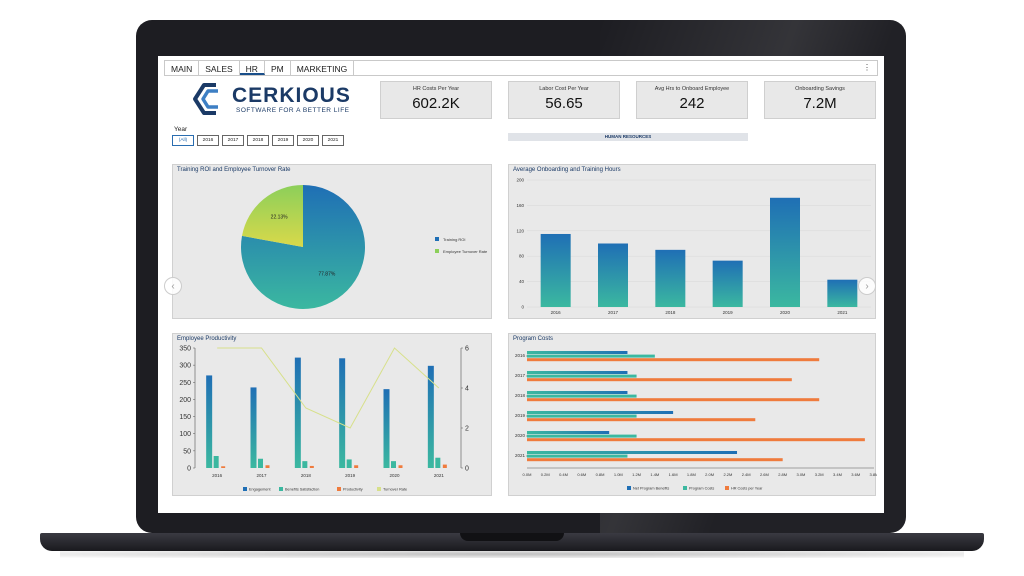 Image resolution: width=1024 pixels, height=576 pixels. Describe the element at coordinates (564, 103) in the screenshot. I see `kpi-value: 56.65` at that location.